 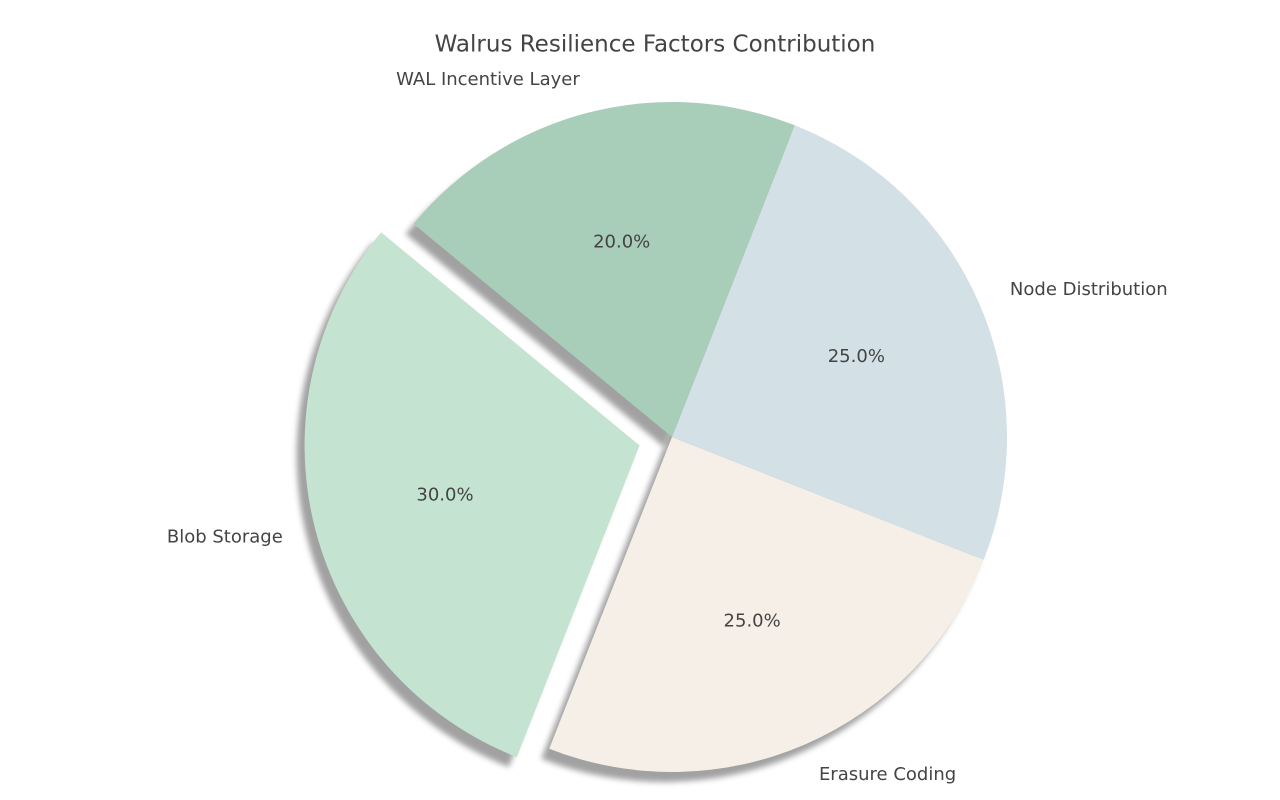 What do you see at coordinates (1089, 289) in the screenshot?
I see `category-label: Node Distribution` at bounding box center [1089, 289].